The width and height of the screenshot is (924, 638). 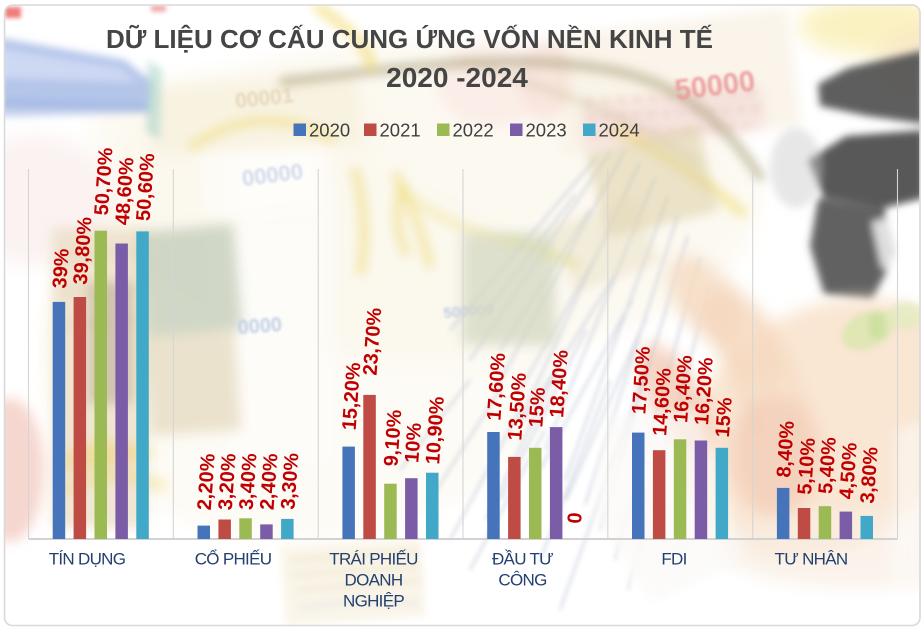 What do you see at coordinates (619, 130) in the screenshot?
I see `svg-text: 2024` at bounding box center [619, 130].